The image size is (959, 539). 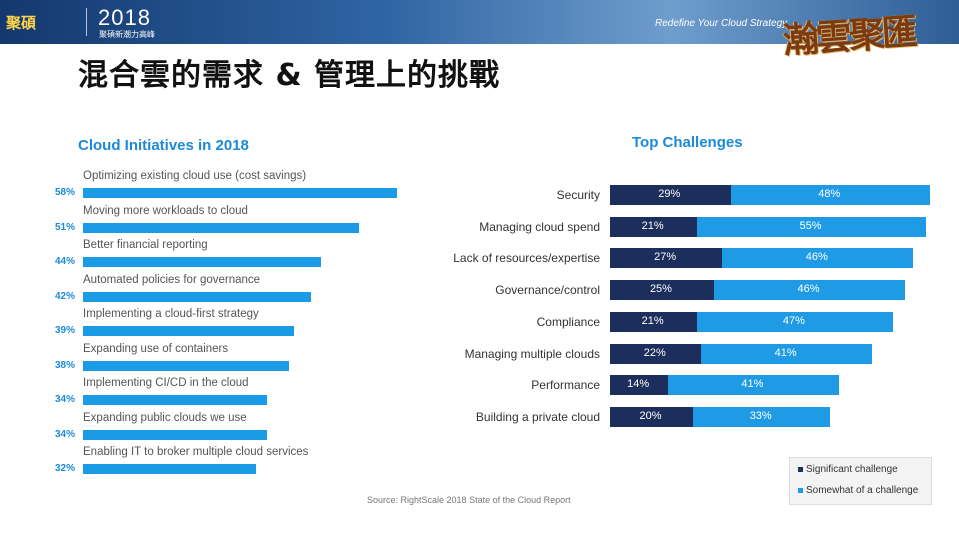 I want to click on initiative-row: Automated policies for governance 42%, so click(x=230, y=291).